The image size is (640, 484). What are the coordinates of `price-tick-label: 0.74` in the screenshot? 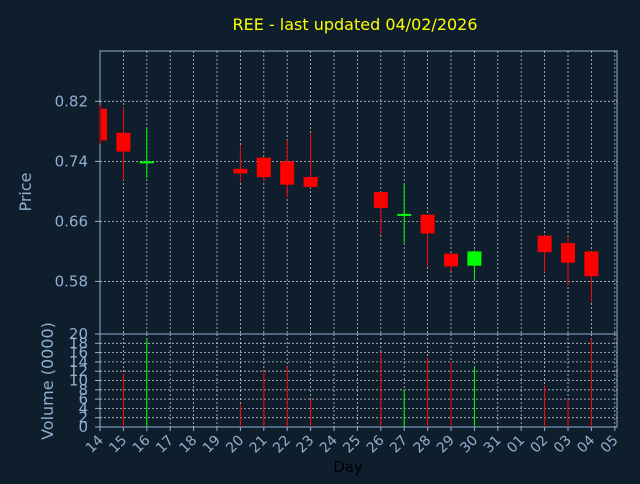 It's located at (71, 161).